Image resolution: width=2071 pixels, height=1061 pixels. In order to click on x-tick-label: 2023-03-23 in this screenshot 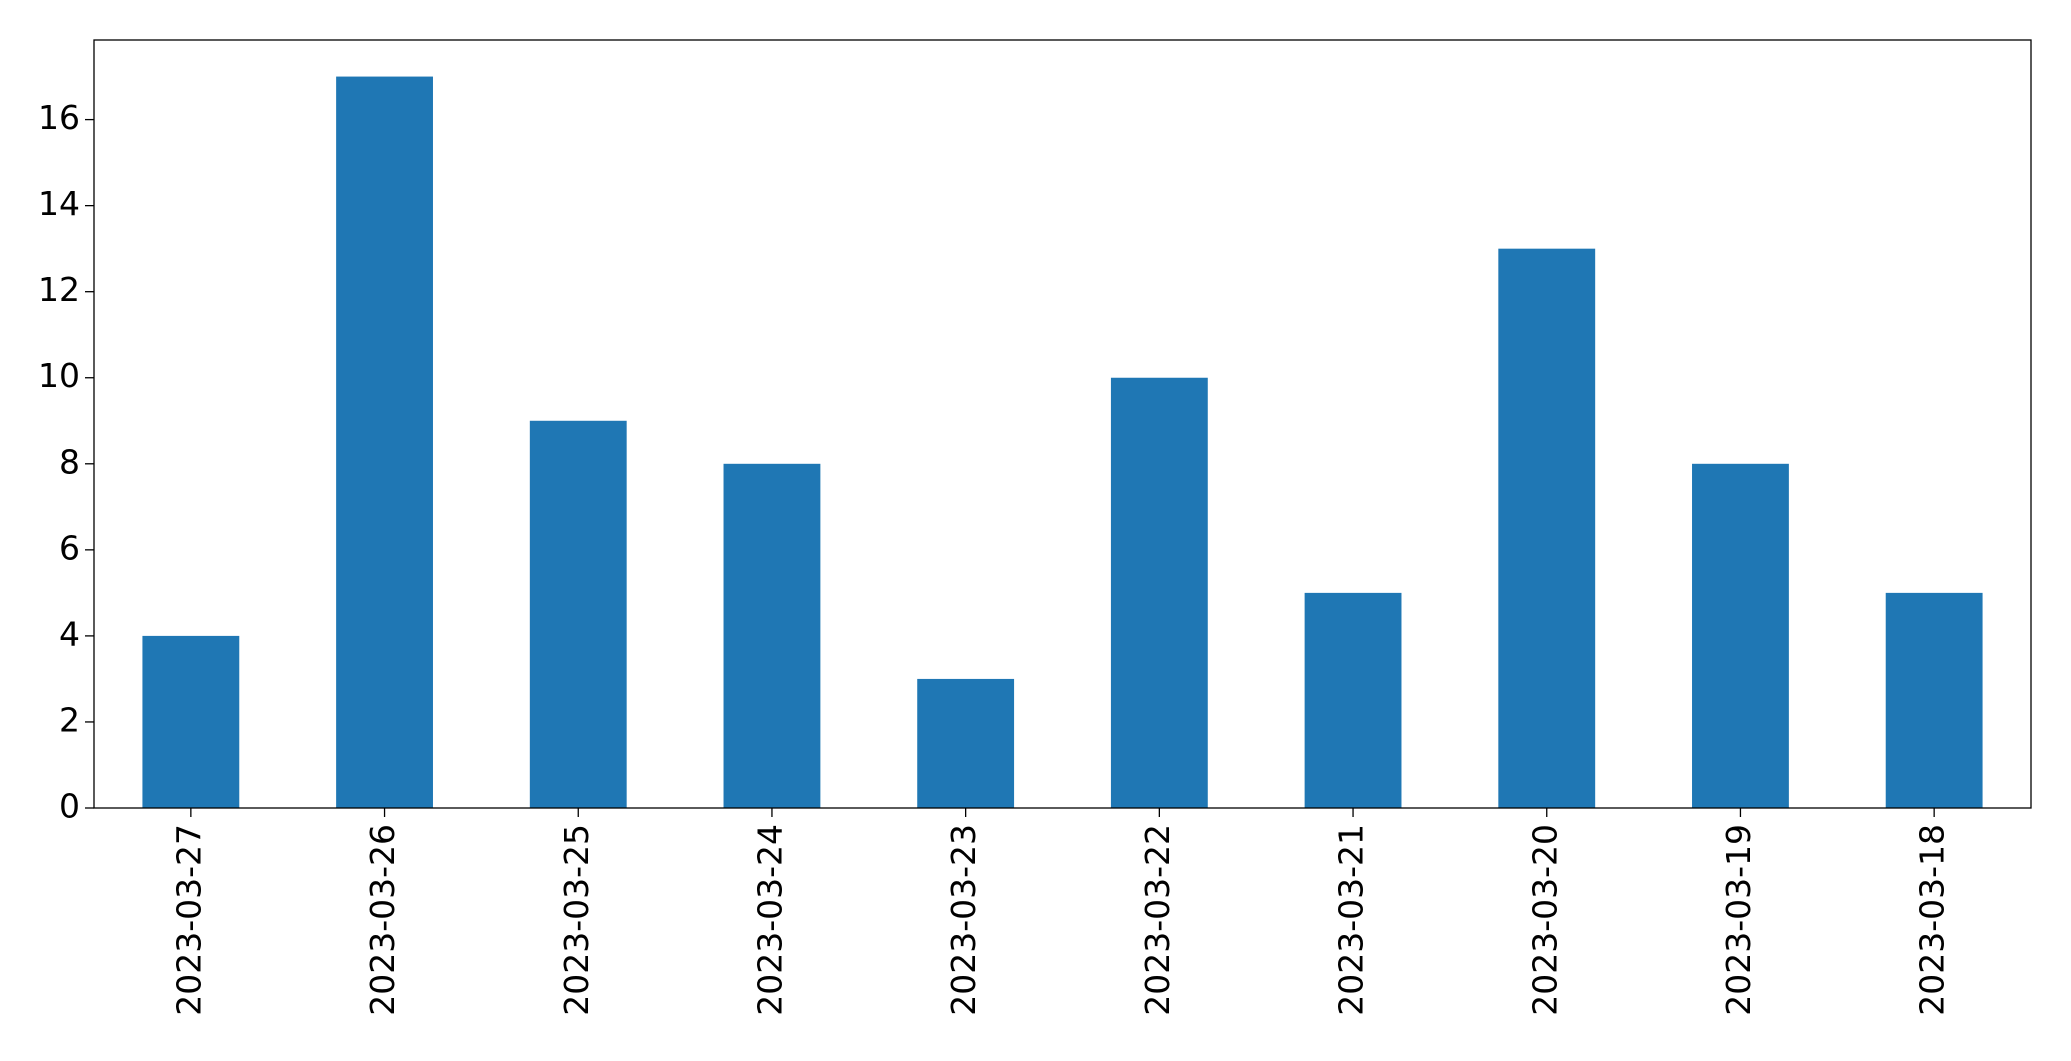, I will do `click(963, 920)`.